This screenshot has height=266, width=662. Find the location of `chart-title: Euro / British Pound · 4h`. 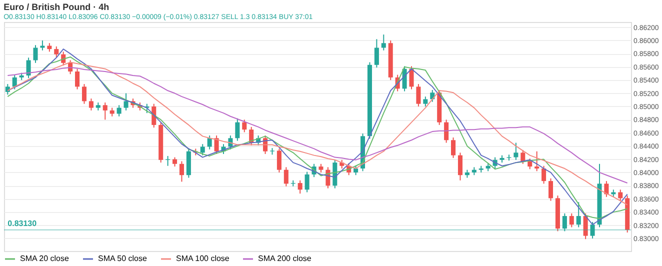

chart-title: Euro / British Pound · 4h is located at coordinates (57, 7).